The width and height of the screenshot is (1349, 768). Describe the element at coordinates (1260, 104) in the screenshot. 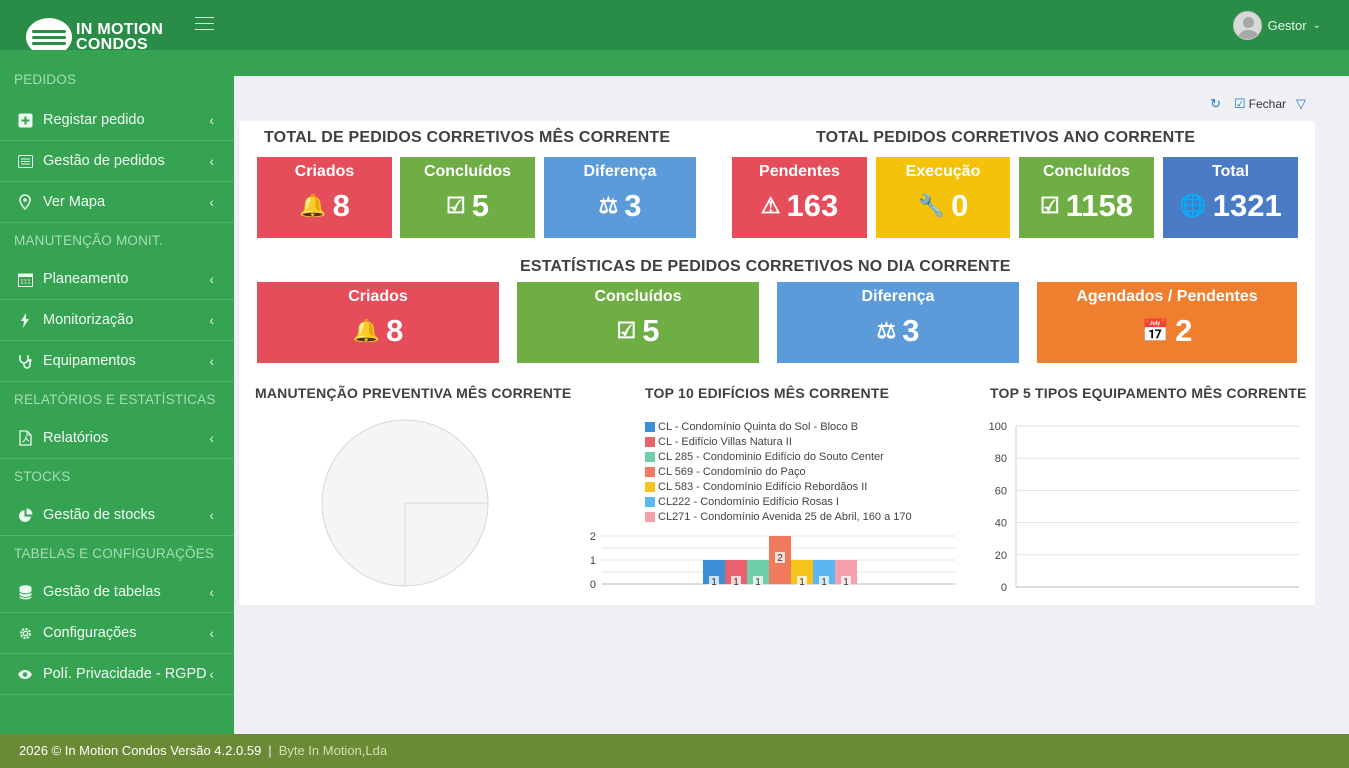

I see `close-button: ☑ Fechar` at that location.